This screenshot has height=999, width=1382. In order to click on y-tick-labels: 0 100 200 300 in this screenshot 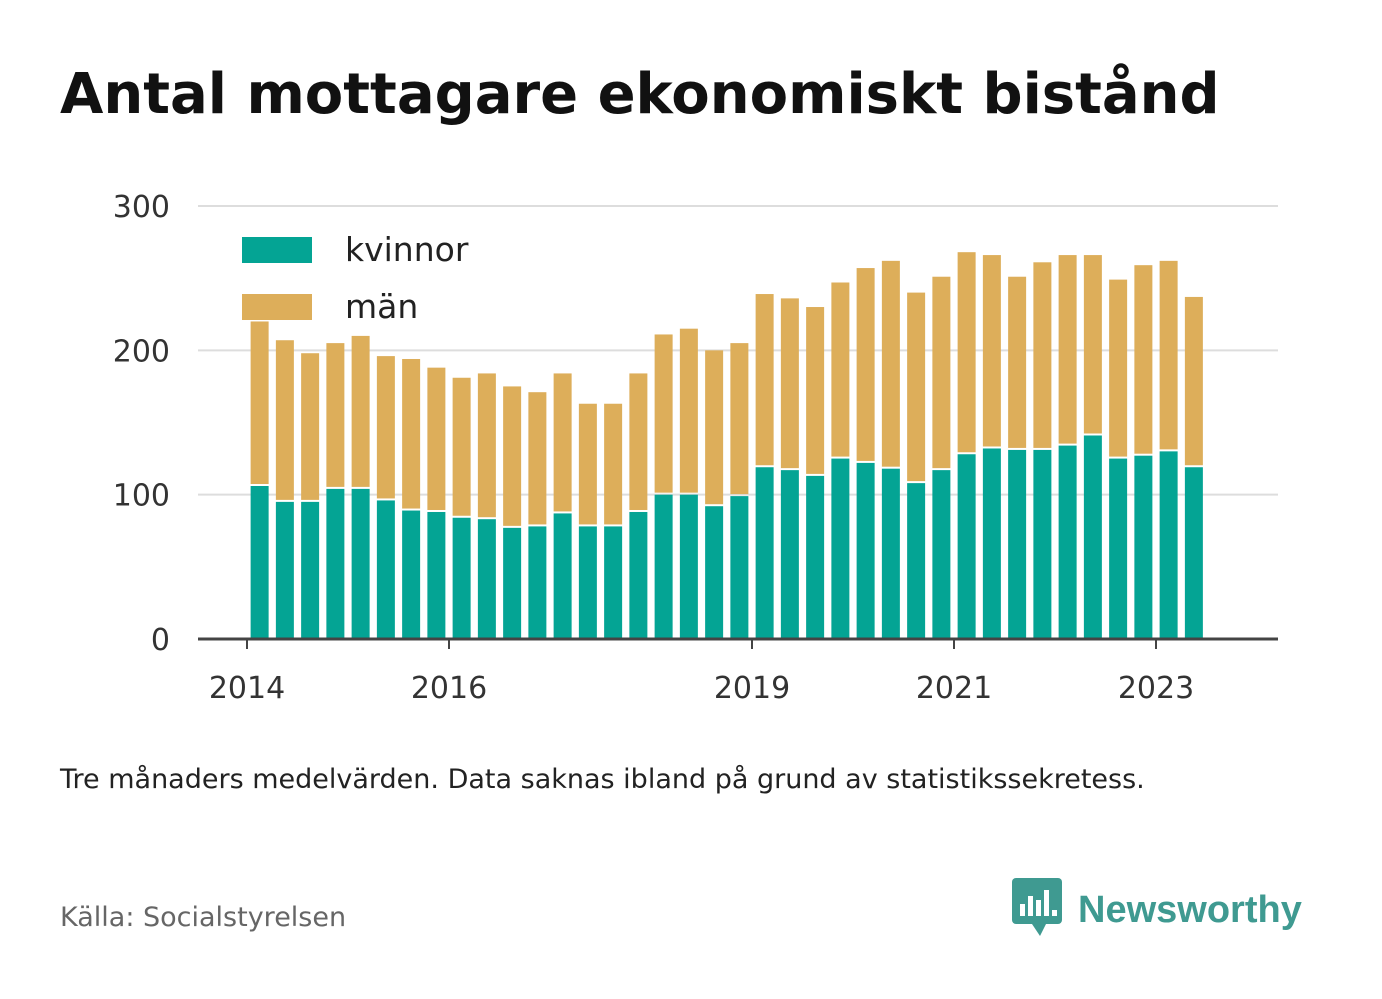, I will do `click(141, 424)`.